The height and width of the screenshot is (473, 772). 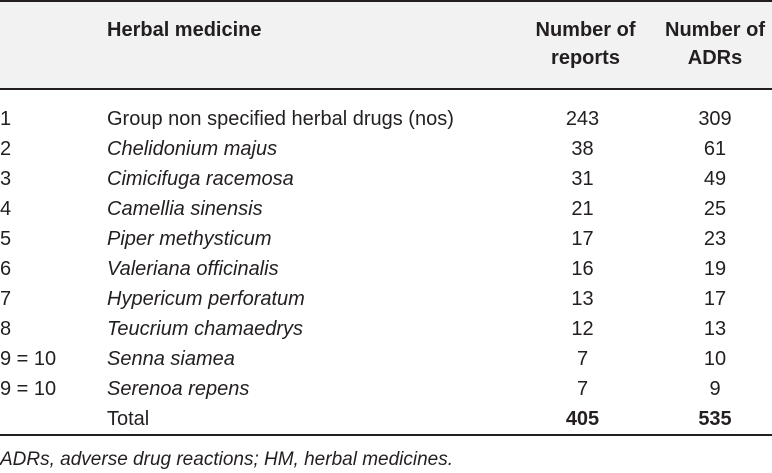 I want to click on herbal-medicine-name: Teucrium chamaedrys, so click(x=205, y=329).